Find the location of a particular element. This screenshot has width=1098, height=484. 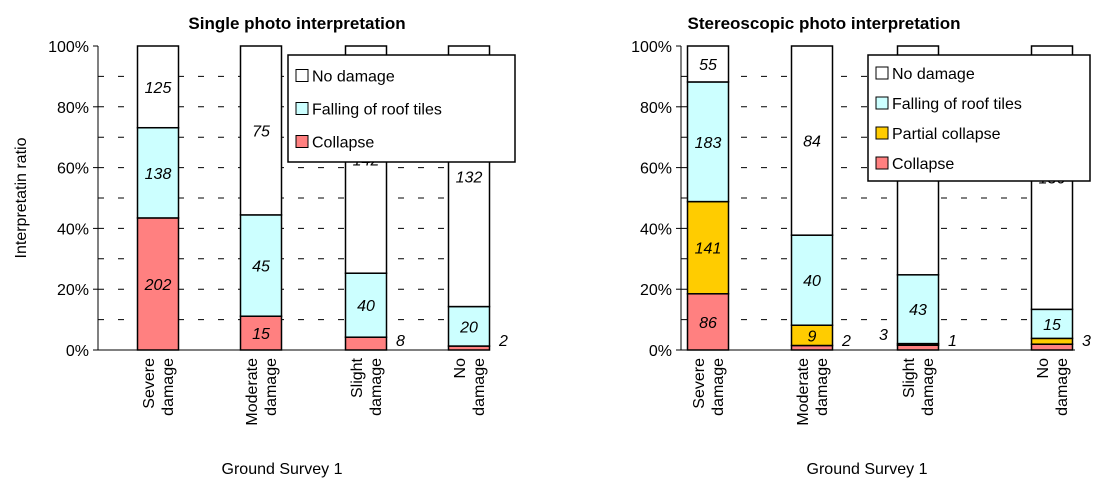

data-label: 125 is located at coordinates (158, 88).